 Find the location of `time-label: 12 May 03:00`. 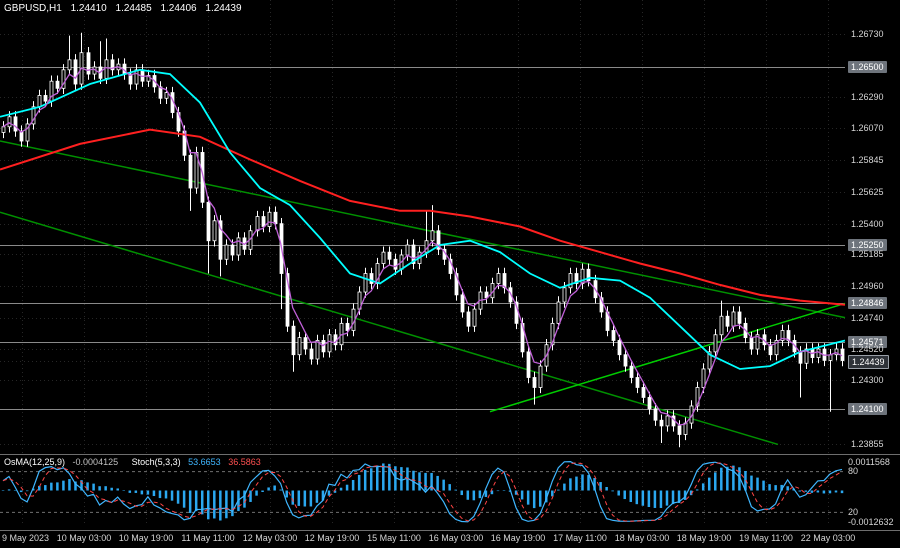

time-label: 12 May 03:00 is located at coordinates (270, 538).